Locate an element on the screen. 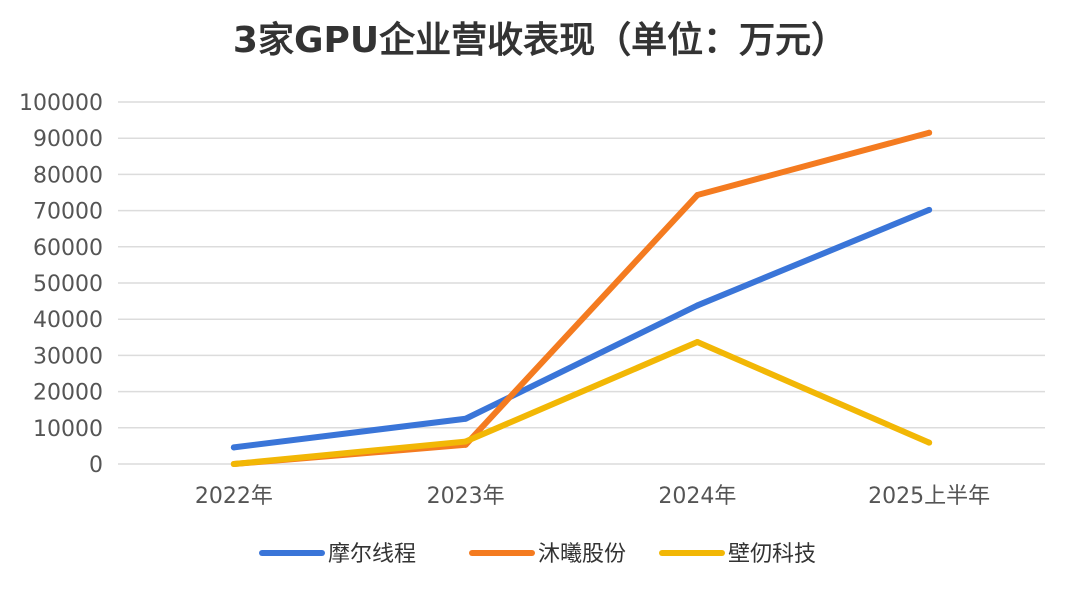  y-tick-label: 80000 is located at coordinates (68, 175).